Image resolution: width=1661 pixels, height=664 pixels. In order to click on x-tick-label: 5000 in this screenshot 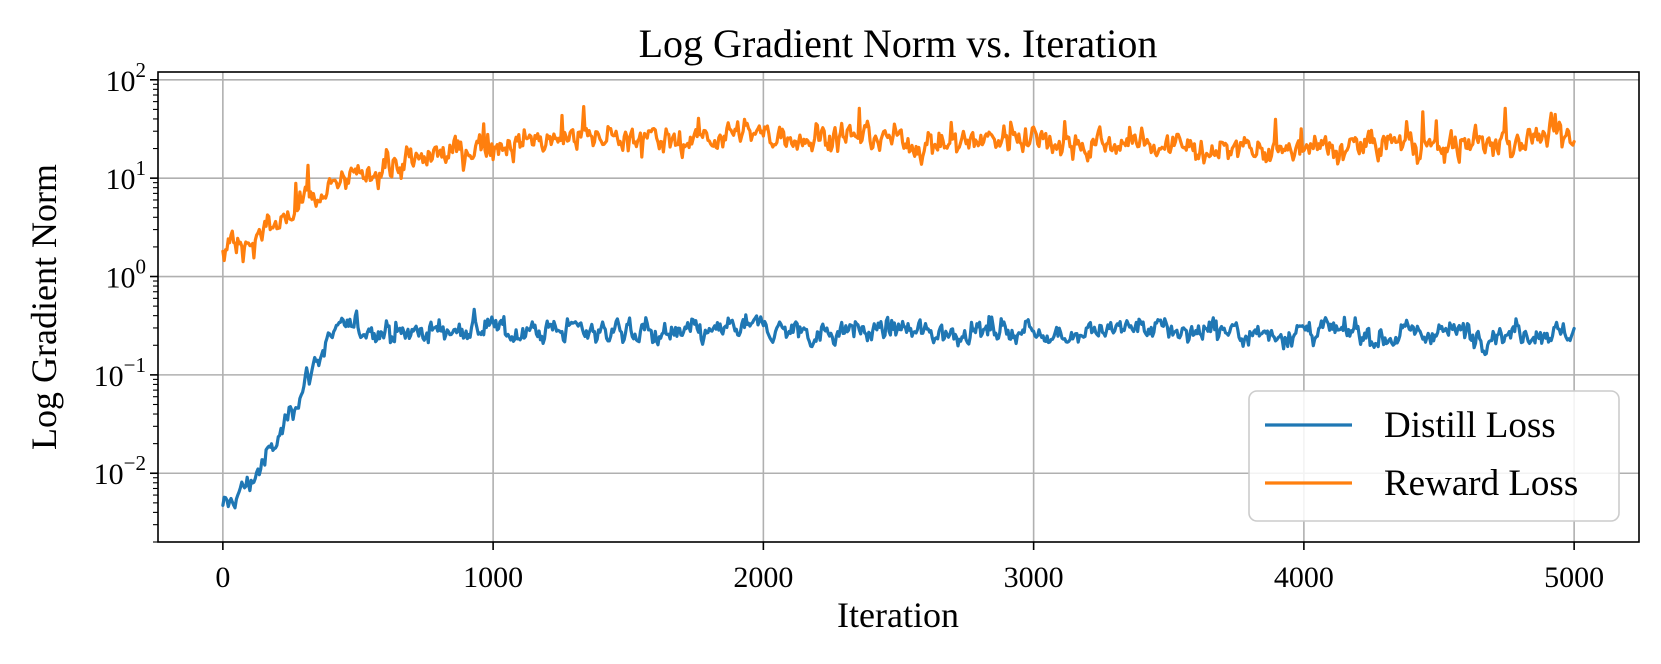, I will do `click(1574, 577)`.